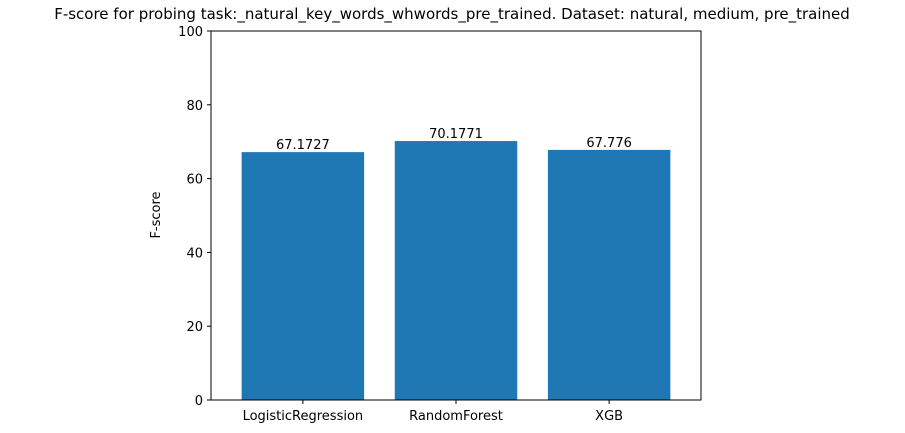 The width and height of the screenshot is (905, 433). I want to click on x-tick-label-logisticregression: LogisticRegression, so click(303, 416).